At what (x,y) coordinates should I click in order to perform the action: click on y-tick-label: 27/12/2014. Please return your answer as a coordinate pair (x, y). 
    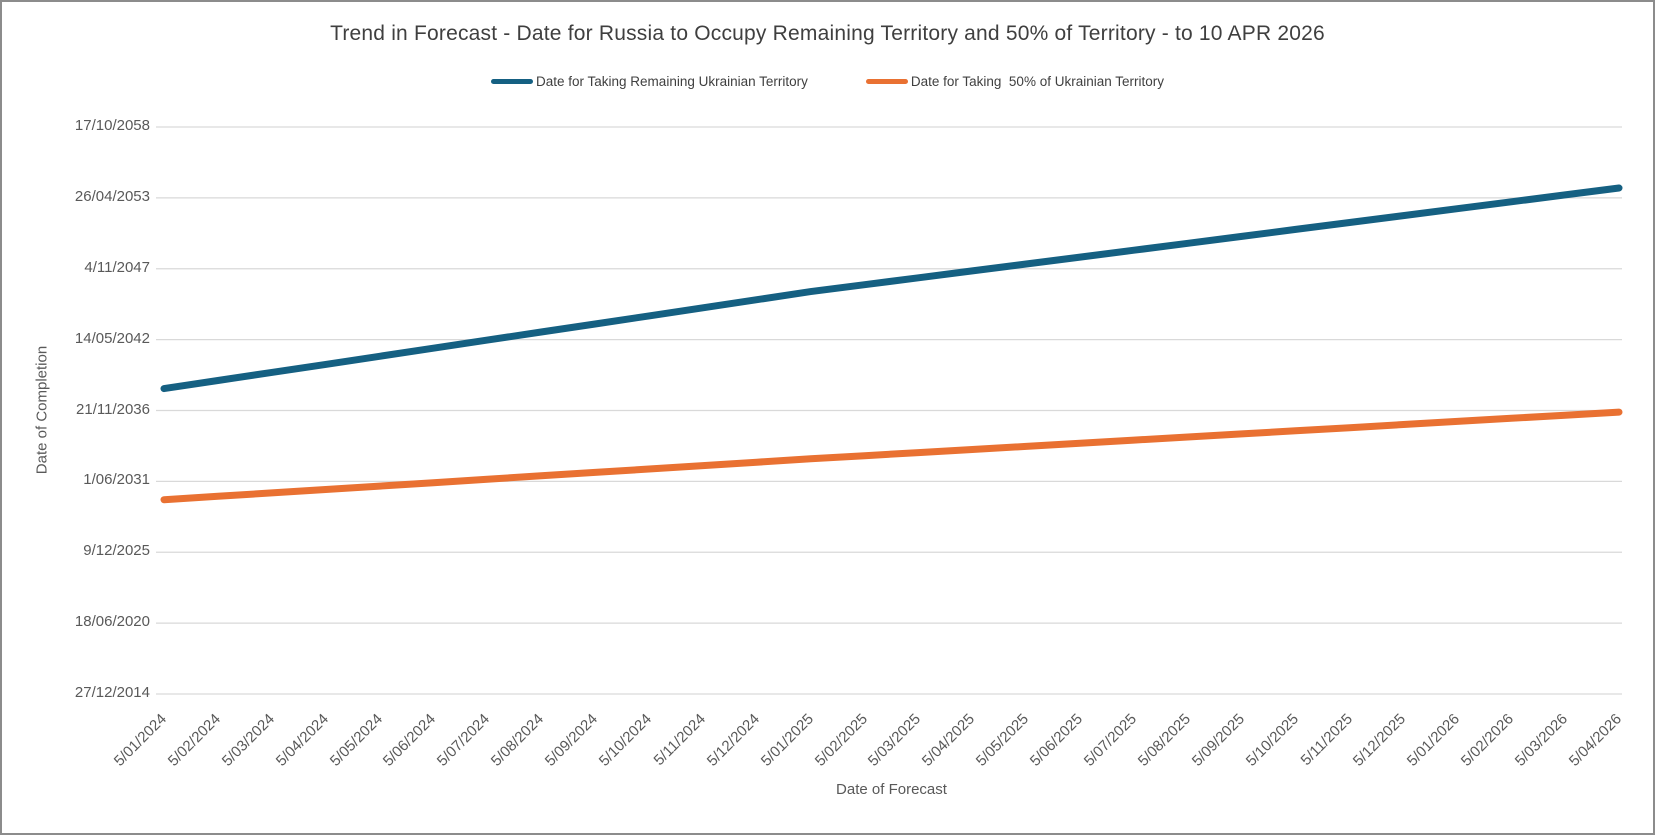
    Looking at the image, I should click on (112, 692).